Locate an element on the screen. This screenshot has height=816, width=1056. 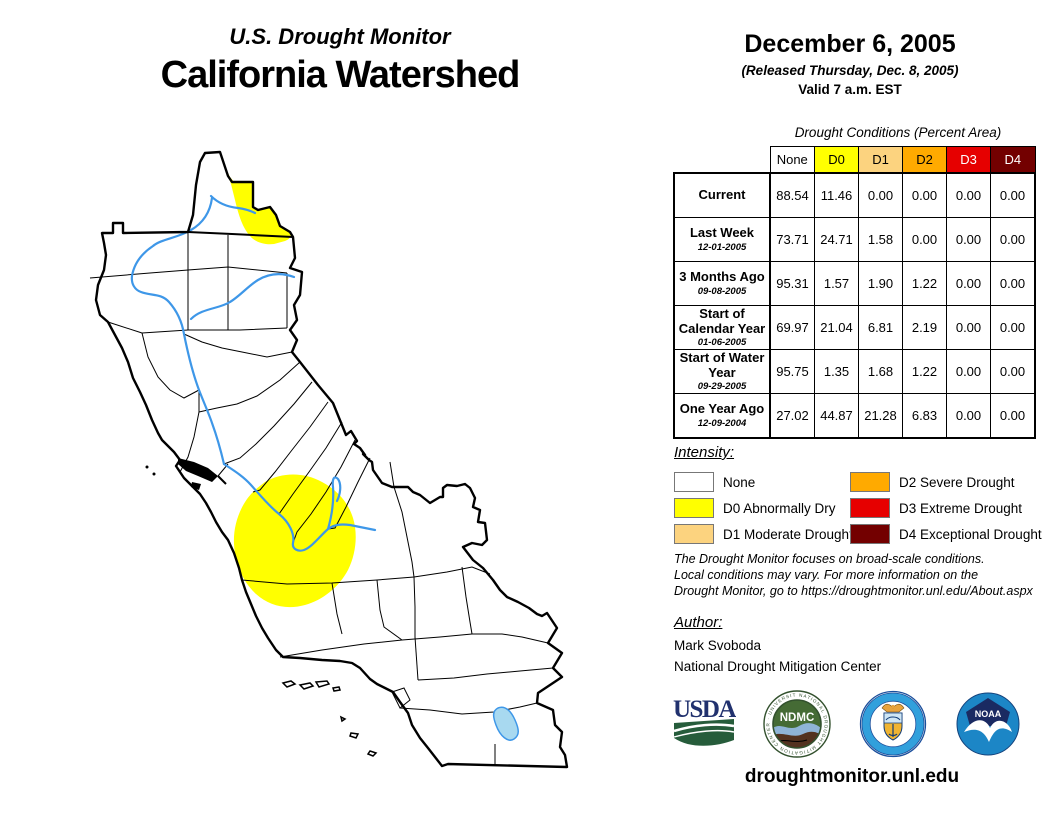
cell-row0-d0: 11.46 is located at coordinates (836, 195).